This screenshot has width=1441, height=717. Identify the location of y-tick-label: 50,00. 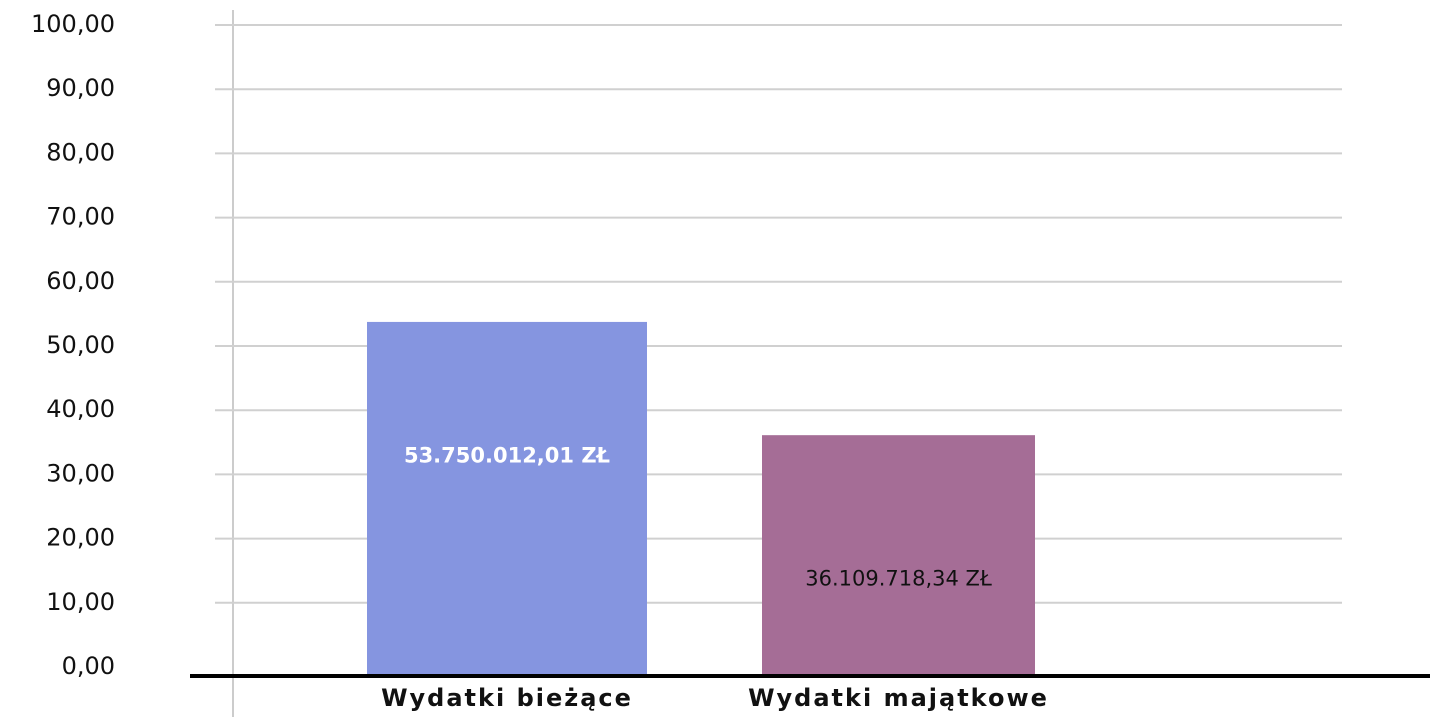
(80, 345).